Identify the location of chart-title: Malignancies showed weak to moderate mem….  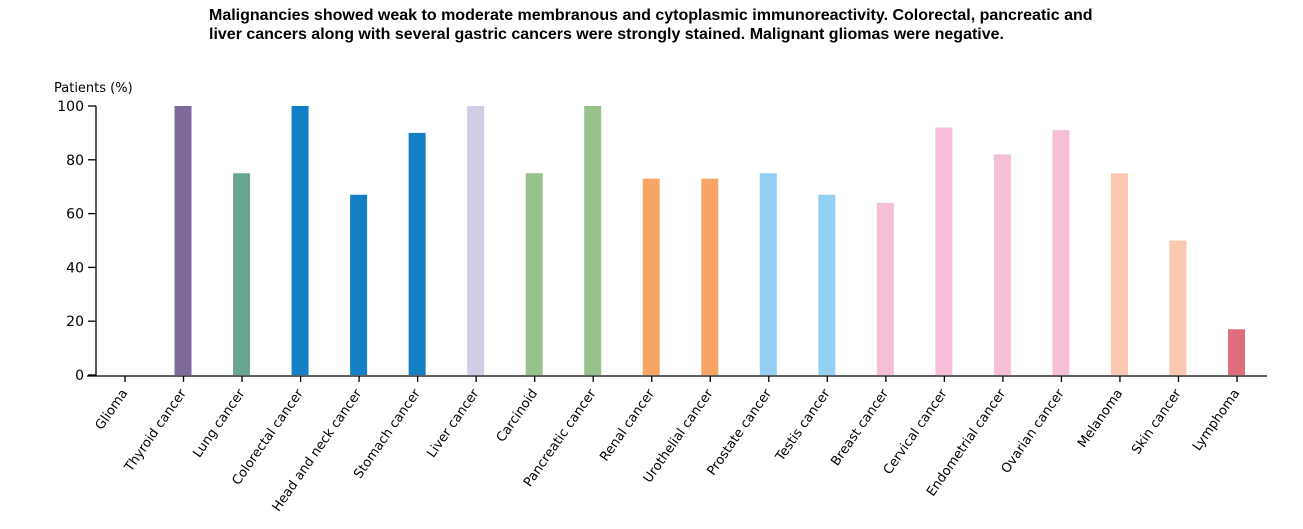
(651, 25).